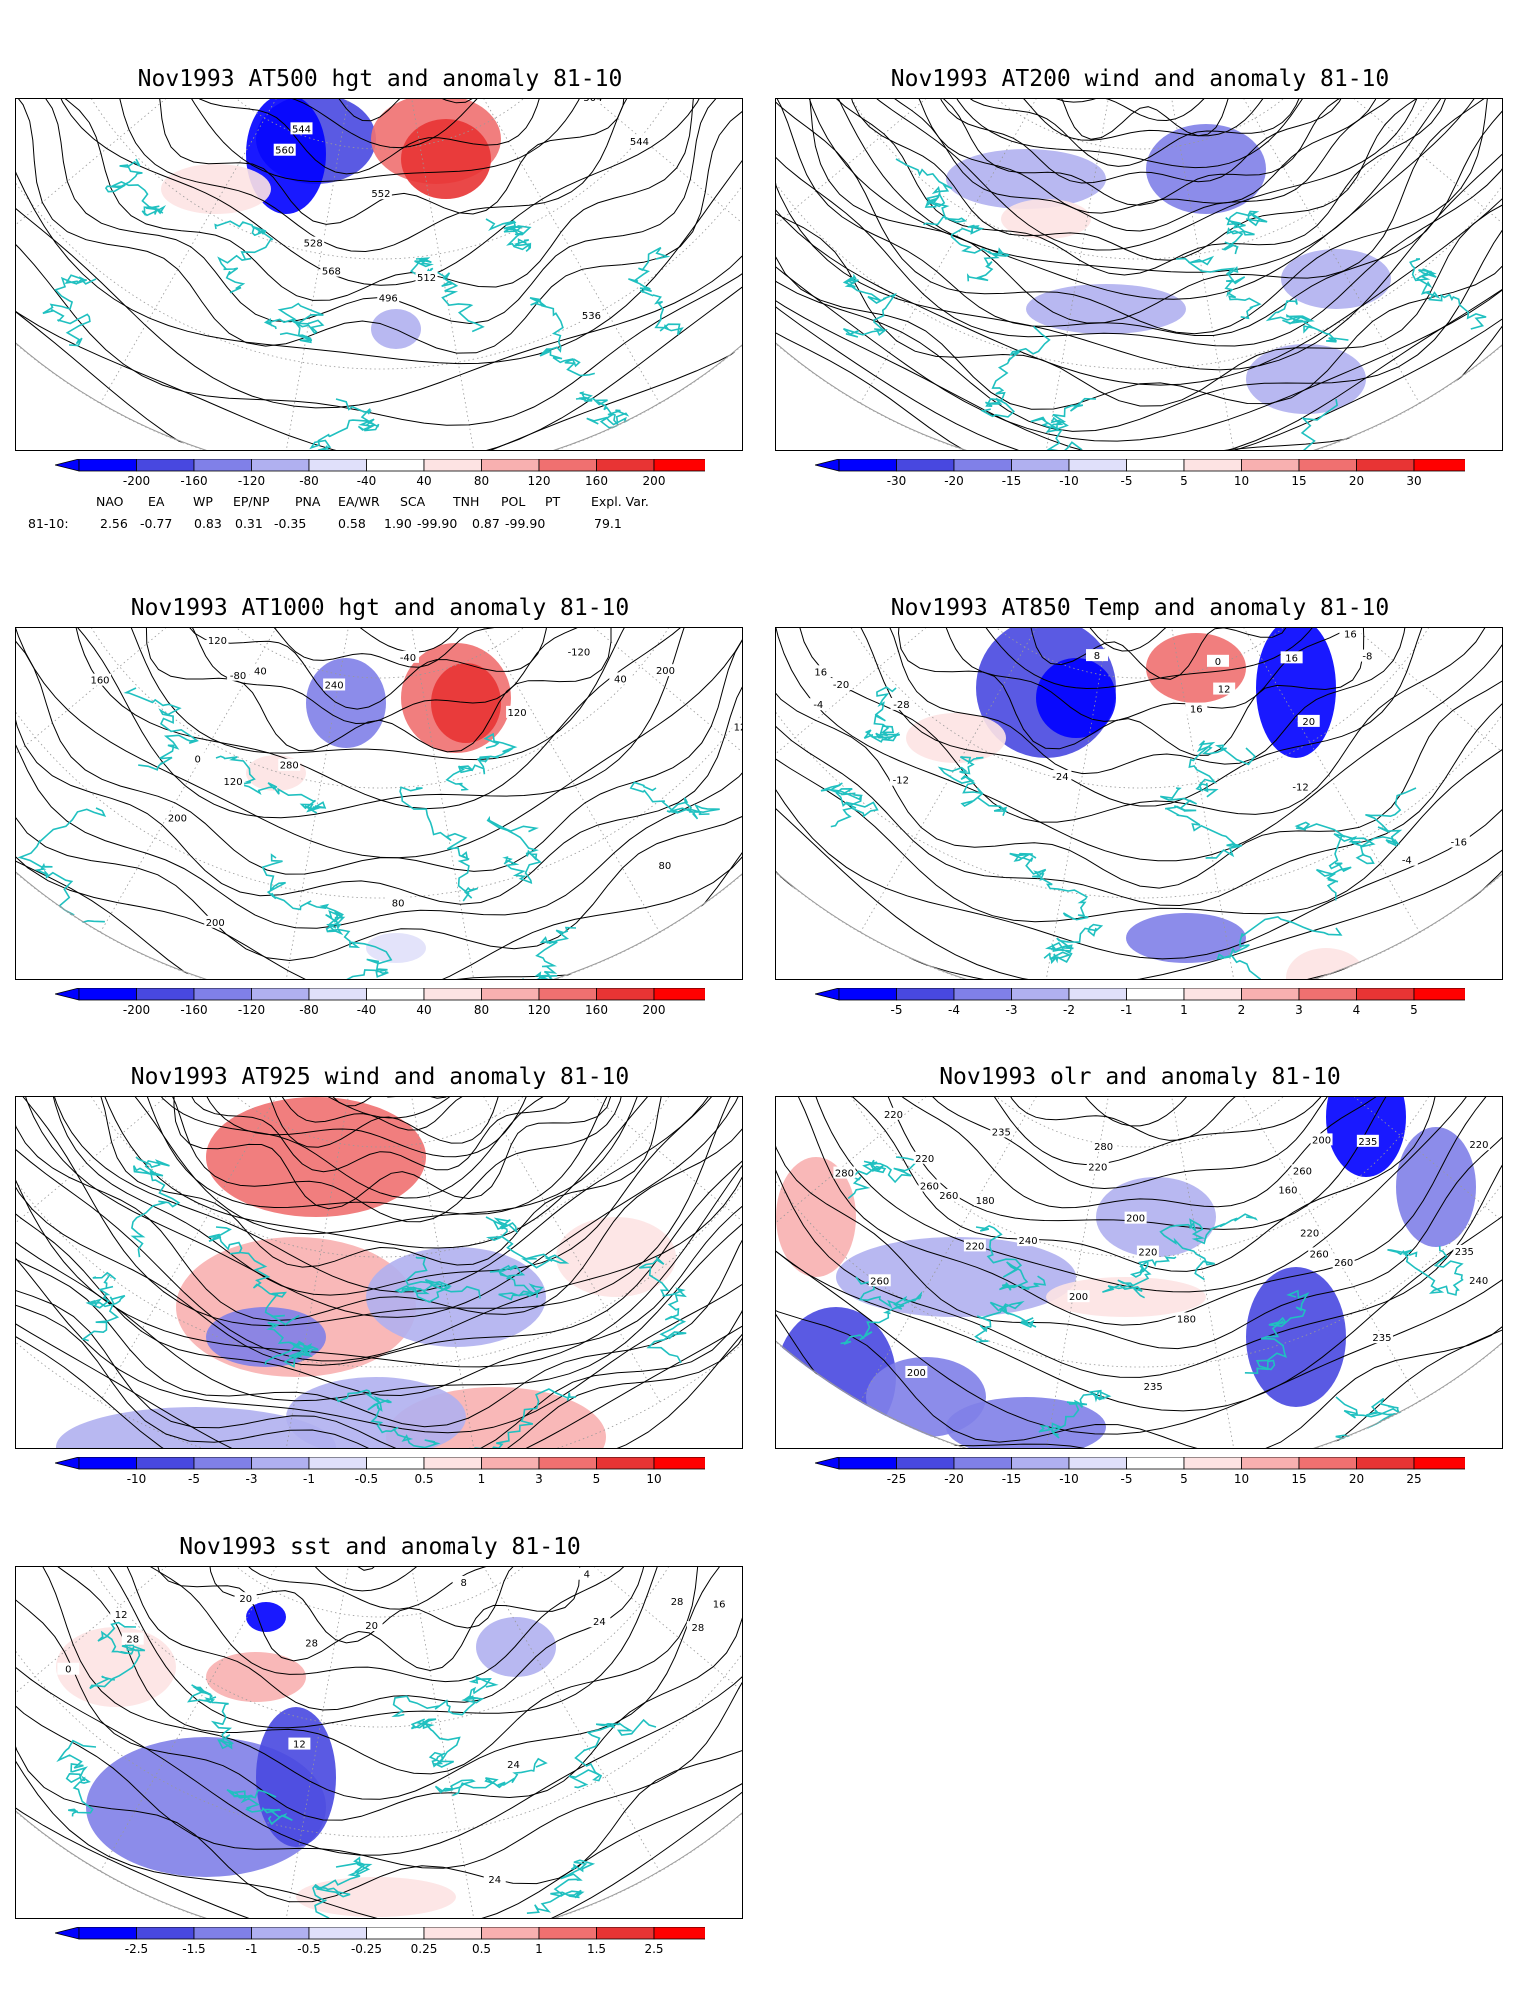 This screenshot has height=2000, width=1520. Describe the element at coordinates (553, 501) in the screenshot. I see `index-header: PT` at that location.